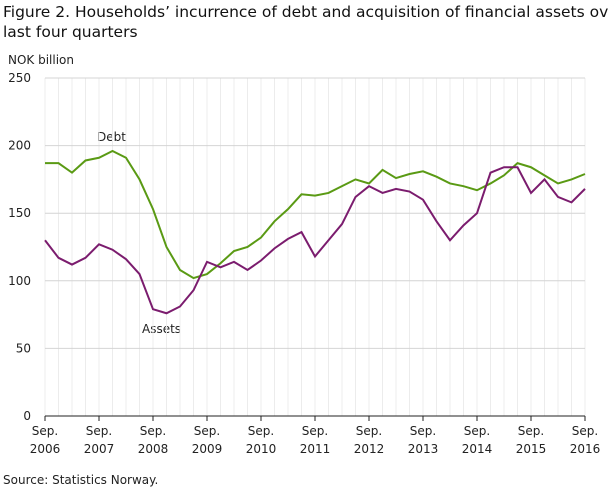 The image size is (608, 488). What do you see at coordinates (477, 440) in the screenshot?
I see `x-tick-label: Sep. 2014` at bounding box center [477, 440].